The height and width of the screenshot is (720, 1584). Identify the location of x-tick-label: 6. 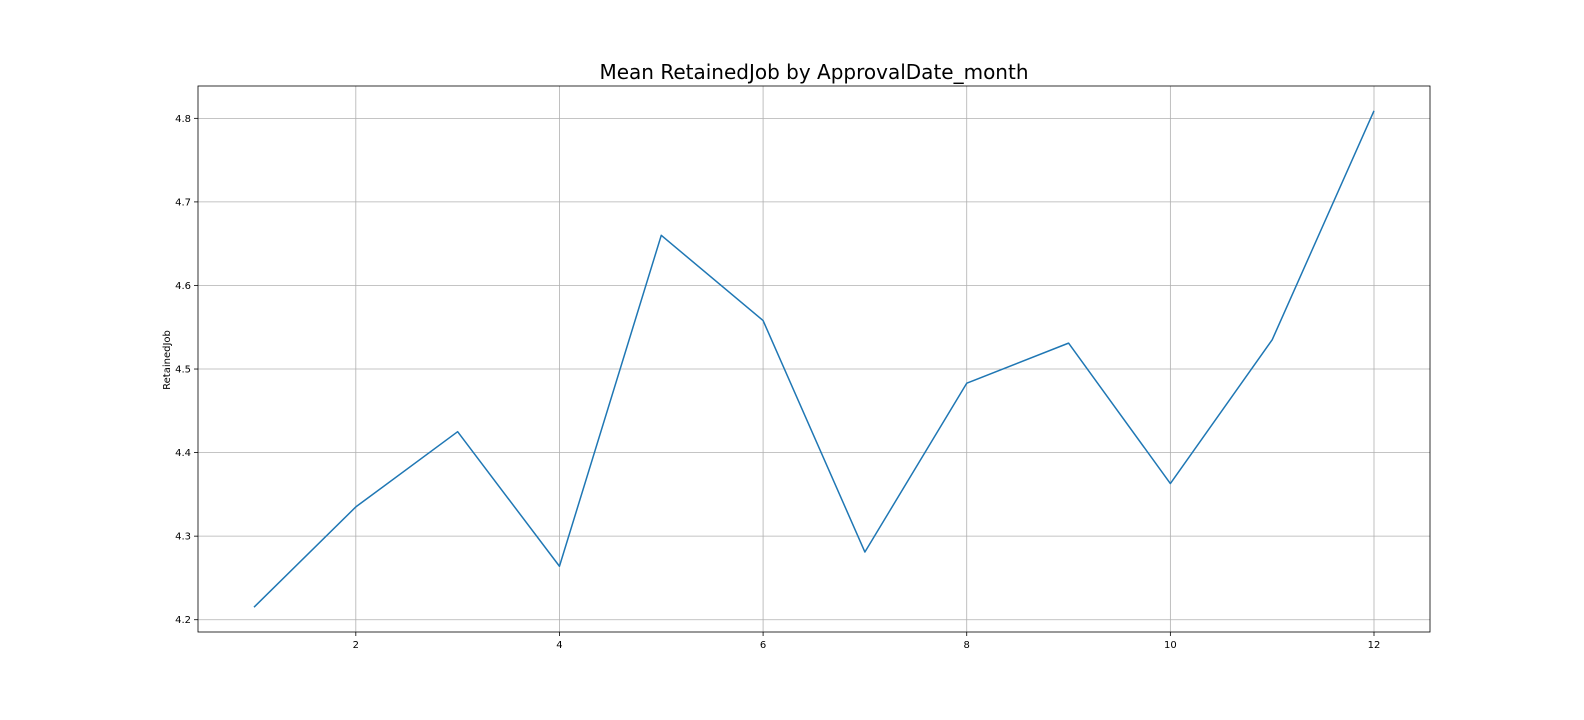
(763, 645).